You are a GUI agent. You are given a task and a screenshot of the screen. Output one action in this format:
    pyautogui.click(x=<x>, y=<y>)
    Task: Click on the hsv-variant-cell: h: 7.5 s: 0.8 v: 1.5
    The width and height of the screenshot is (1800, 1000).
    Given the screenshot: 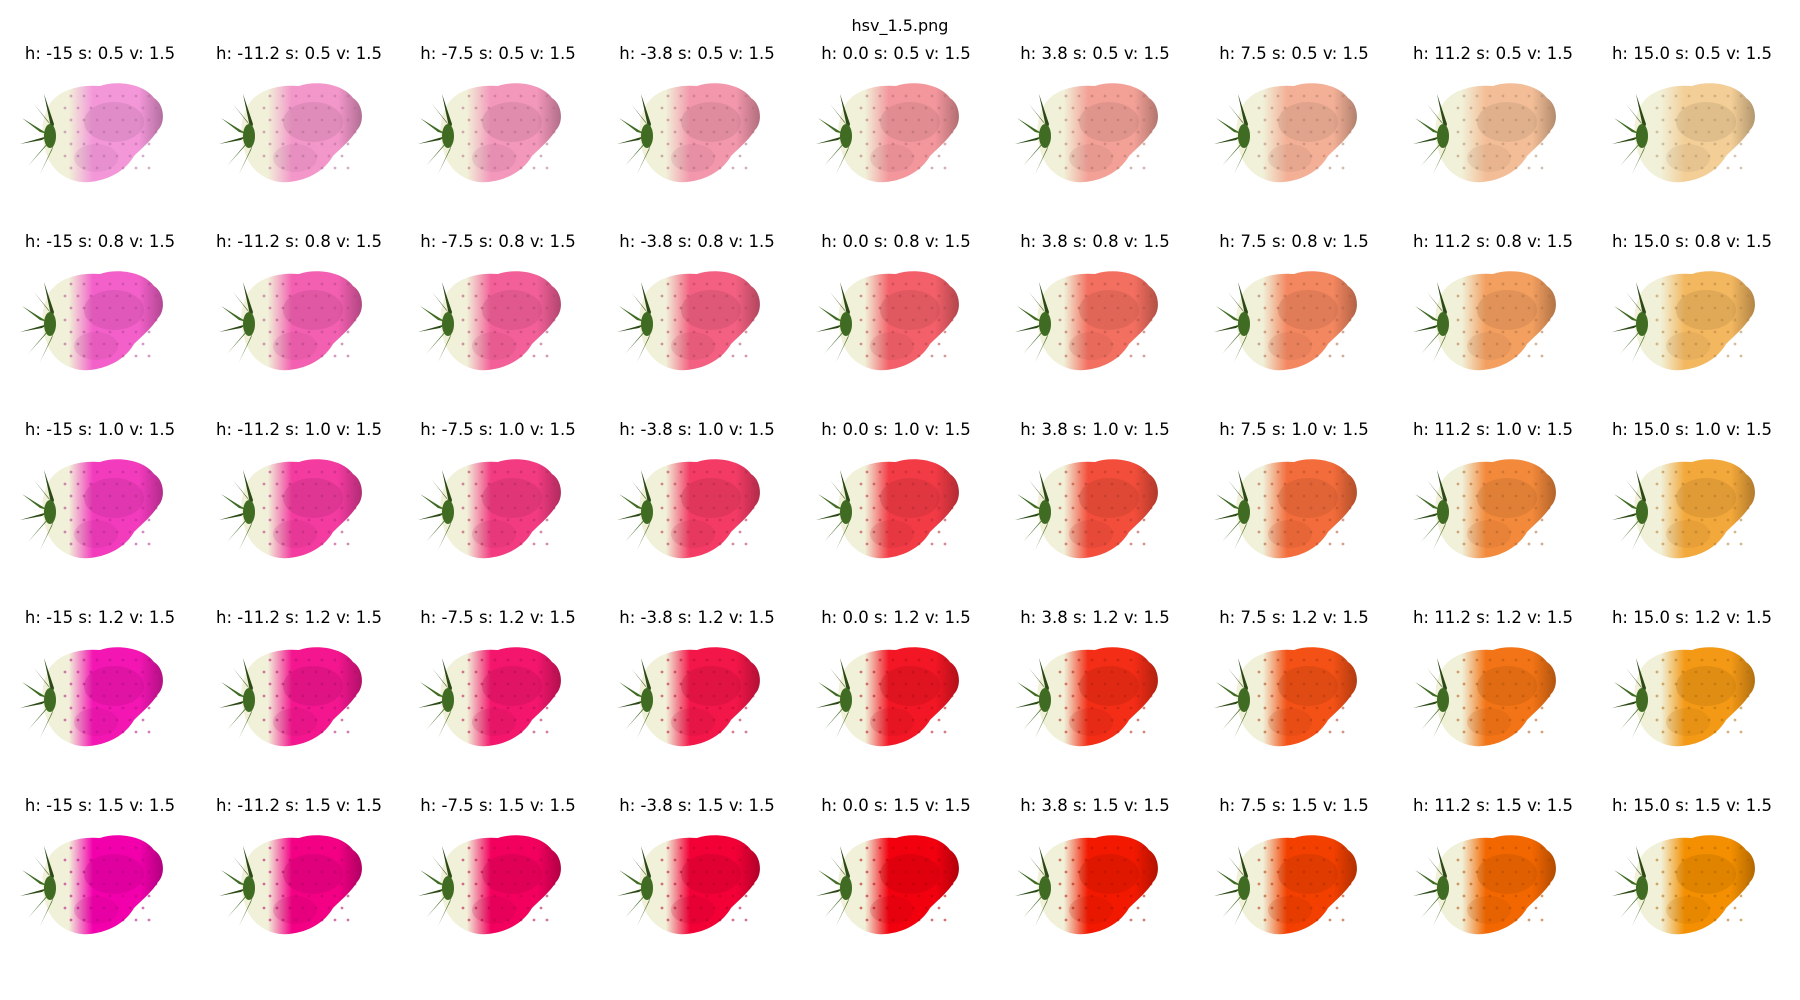 What is the action you would take?
    pyautogui.click(x=1294, y=326)
    